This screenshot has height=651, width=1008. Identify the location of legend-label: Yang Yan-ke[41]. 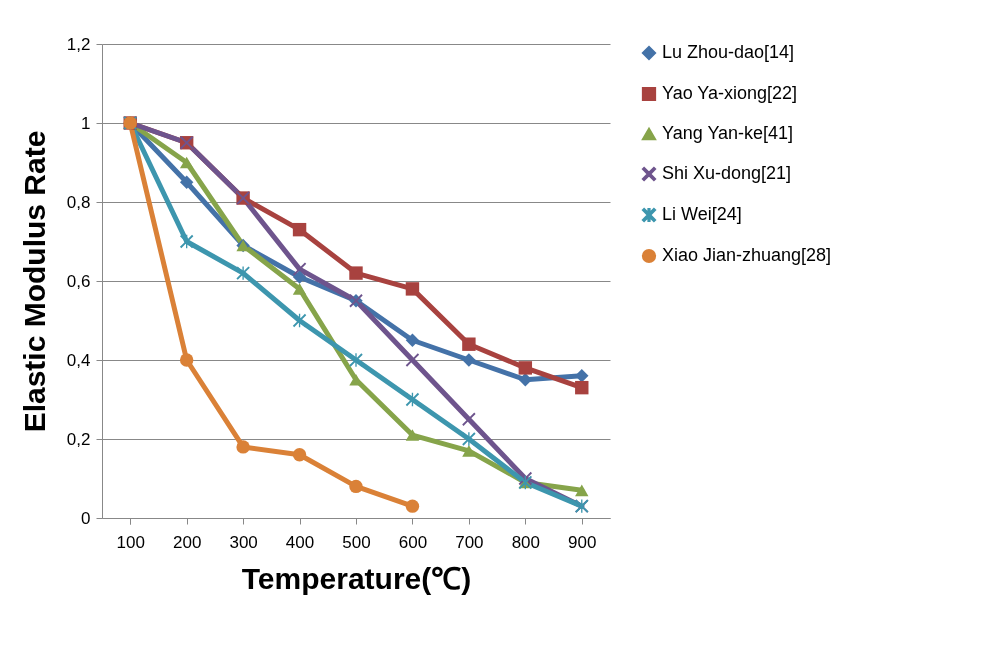
(728, 133).